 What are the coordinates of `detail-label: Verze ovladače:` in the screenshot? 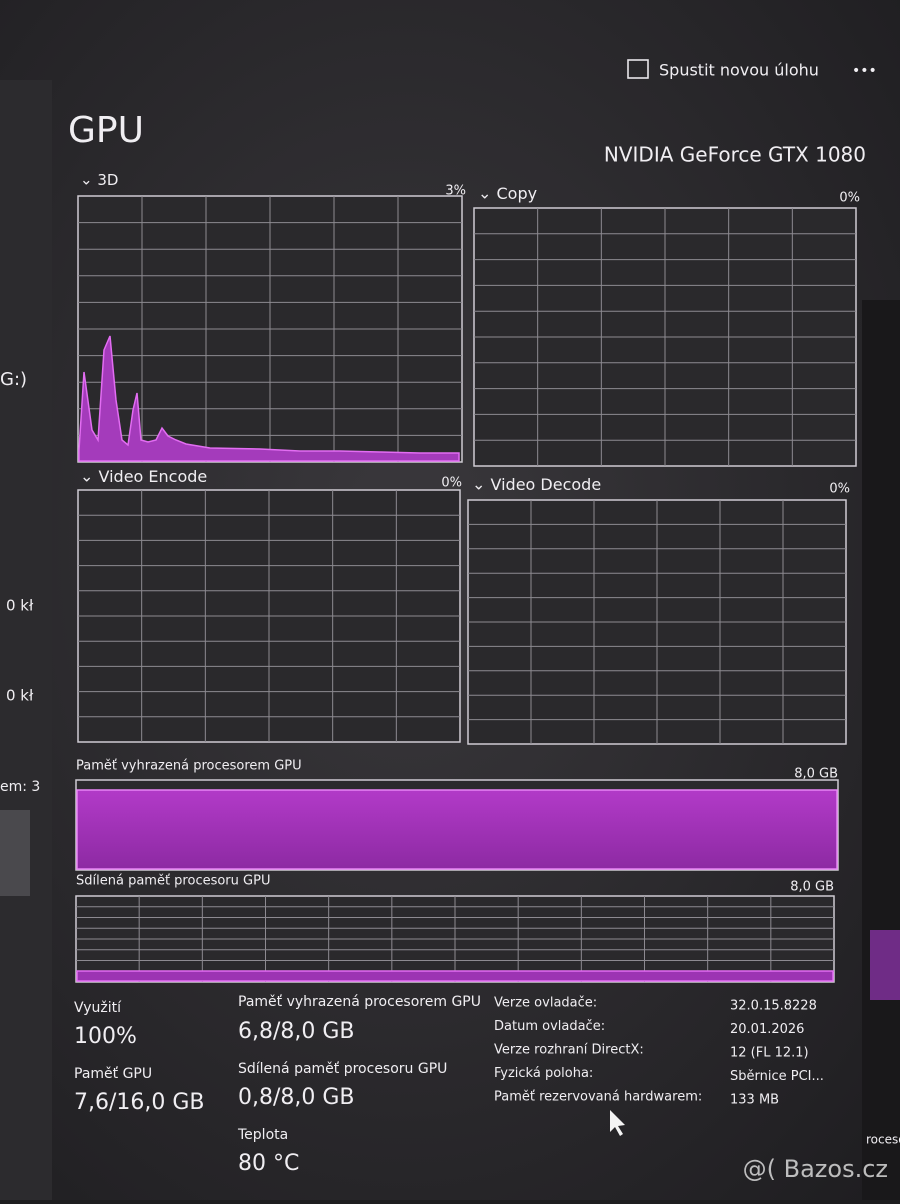 It's located at (545, 1003).